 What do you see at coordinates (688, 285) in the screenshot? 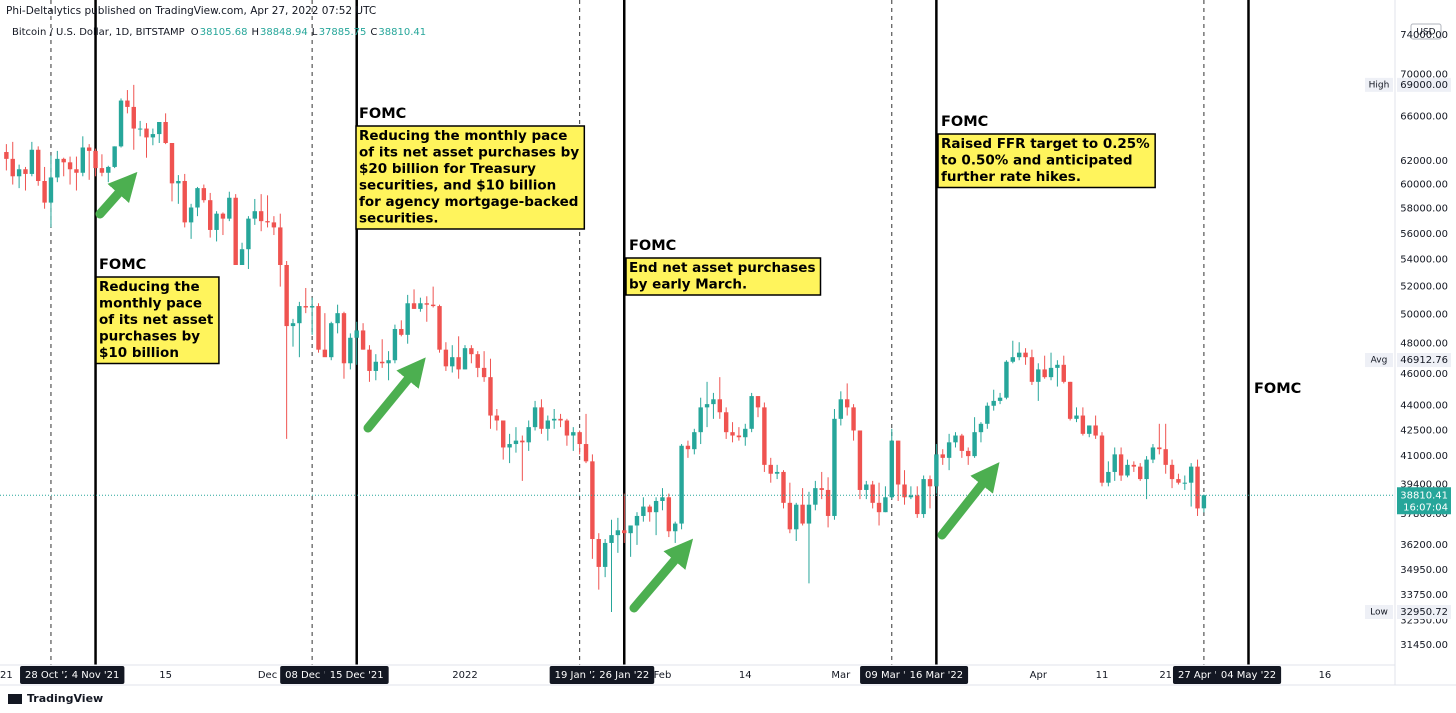
I see `annotation-line: by early March.` at bounding box center [688, 285].